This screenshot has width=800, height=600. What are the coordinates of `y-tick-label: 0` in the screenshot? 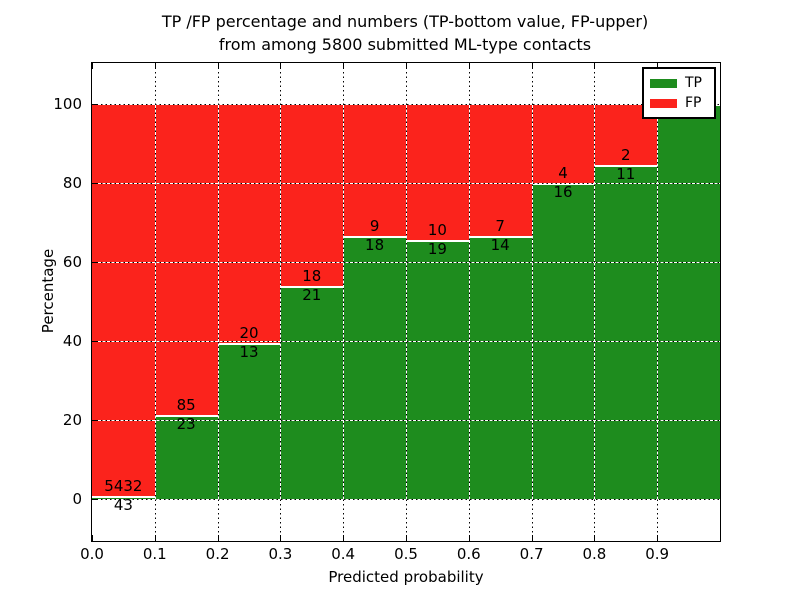 It's located at (77, 499).